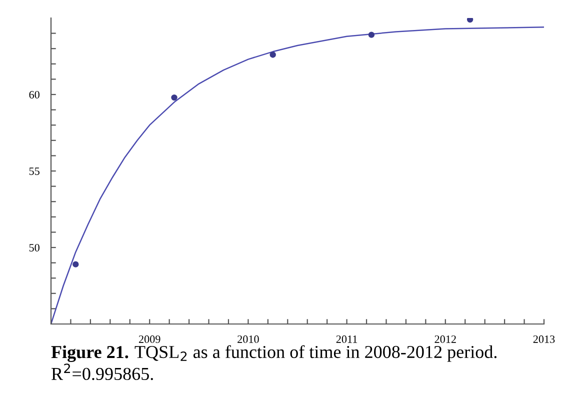 The width and height of the screenshot is (585, 410). Describe the element at coordinates (102, 372) in the screenshot. I see `text: R$^{2}$=0.995865.` at that location.